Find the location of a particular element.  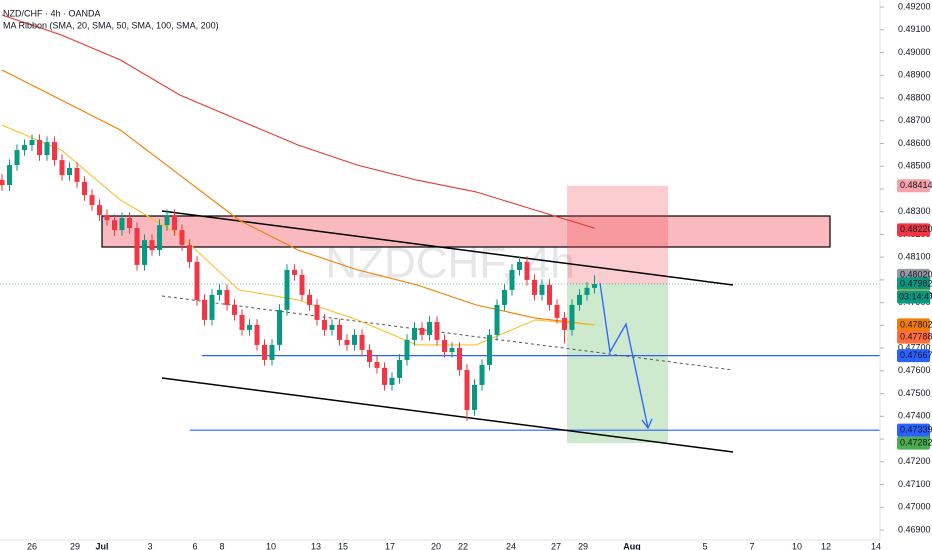

x-tick-label: 13 is located at coordinates (316, 545).